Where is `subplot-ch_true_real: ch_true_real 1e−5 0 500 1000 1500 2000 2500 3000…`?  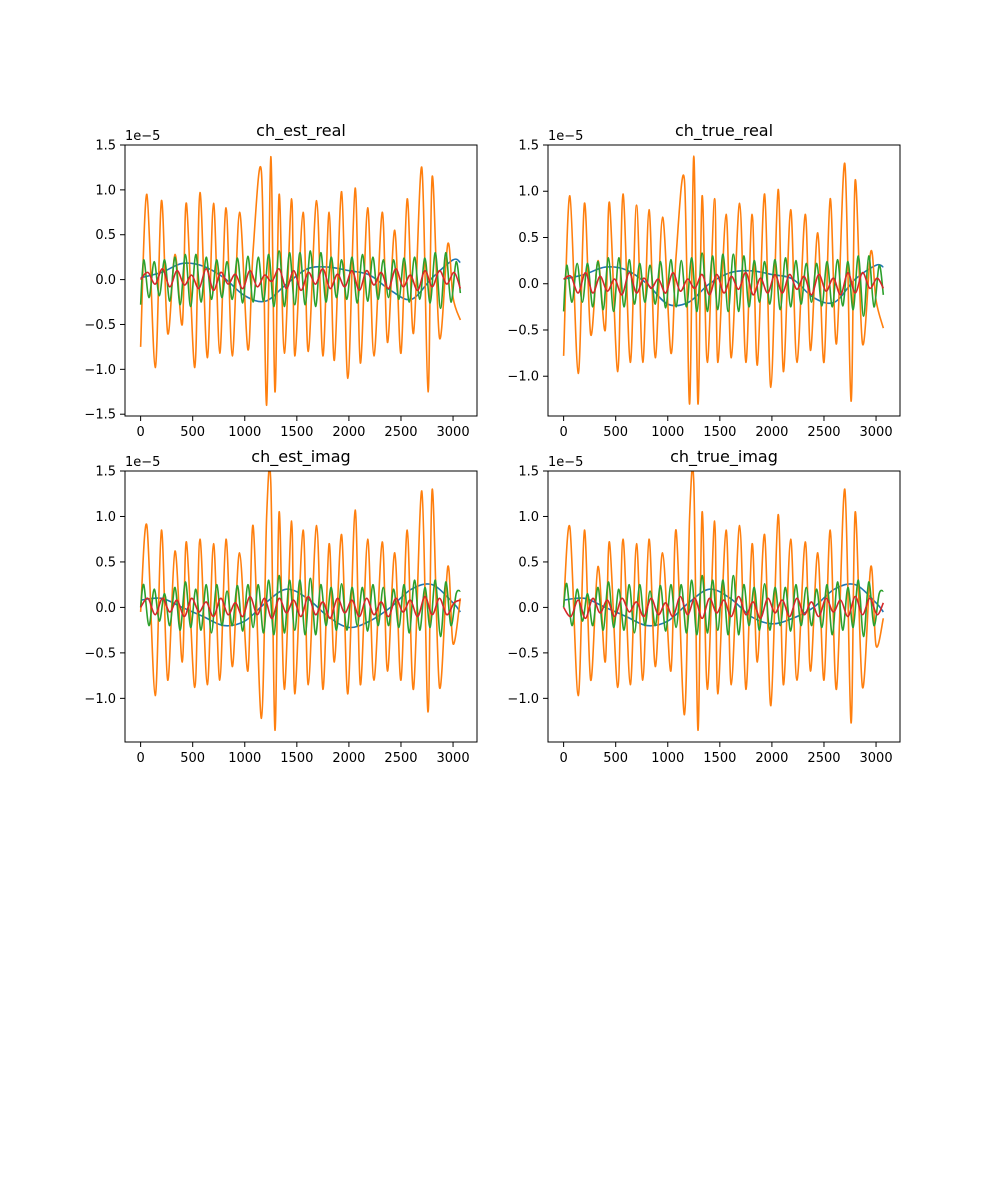
subplot-ch_true_real: ch_true_real 1e−5 0 500 1000 1500 2000 2500 3000… is located at coordinates (704, 280).